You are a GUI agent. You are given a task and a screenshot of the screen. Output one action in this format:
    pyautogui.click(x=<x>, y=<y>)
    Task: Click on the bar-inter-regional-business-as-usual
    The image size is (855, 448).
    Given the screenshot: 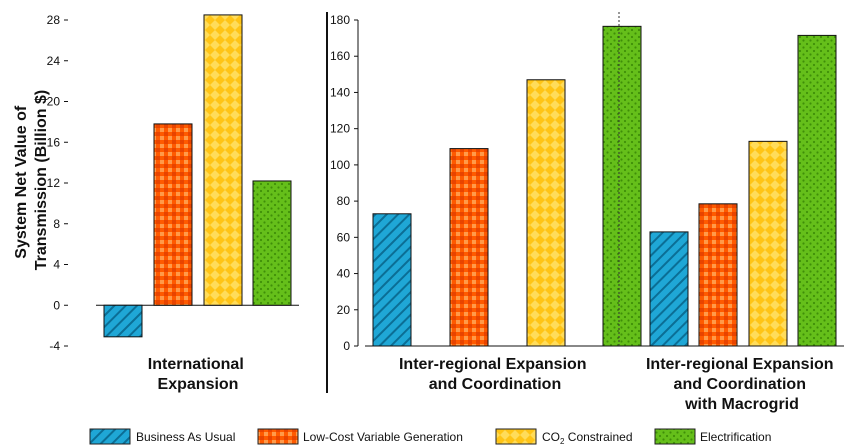 What is the action you would take?
    pyautogui.click(x=392, y=280)
    